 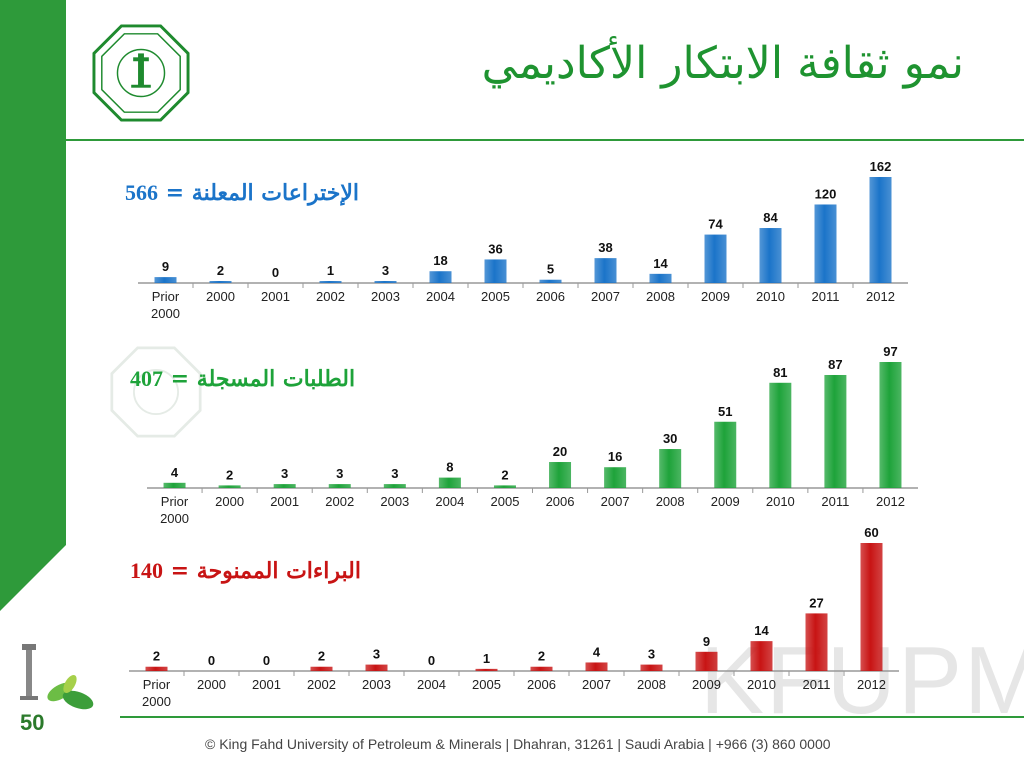 I want to click on summary-label: الطلبات المسجلة, so click(x=276, y=379).